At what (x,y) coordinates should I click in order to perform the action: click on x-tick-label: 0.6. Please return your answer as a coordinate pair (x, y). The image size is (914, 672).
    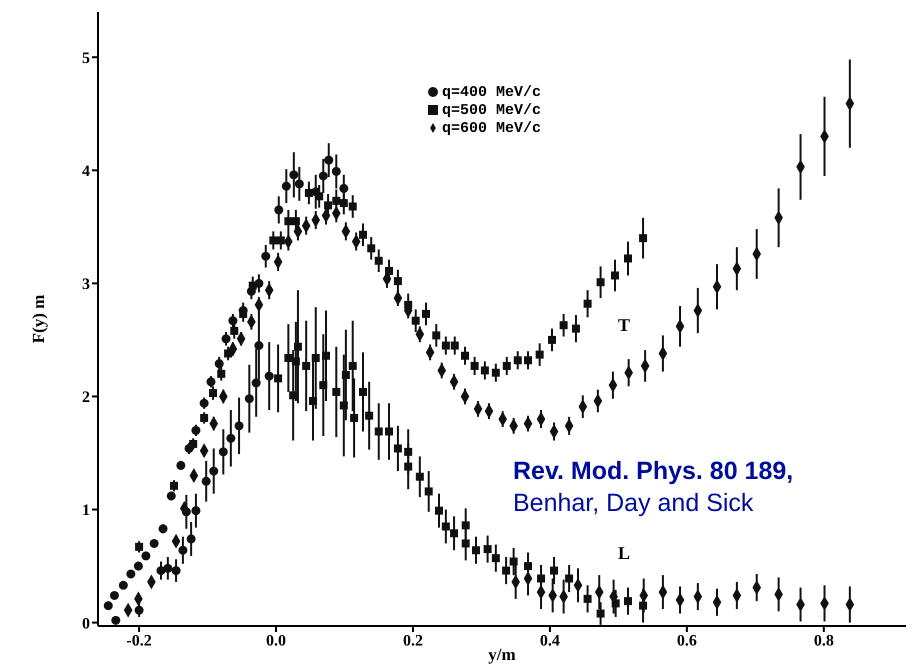
    Looking at the image, I should click on (686, 641).